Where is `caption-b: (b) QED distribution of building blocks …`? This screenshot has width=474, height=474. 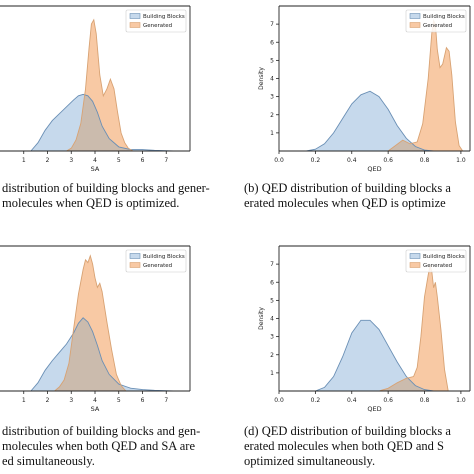 caption-b: (b) QED distribution of building blocks … is located at coordinates (347, 196).